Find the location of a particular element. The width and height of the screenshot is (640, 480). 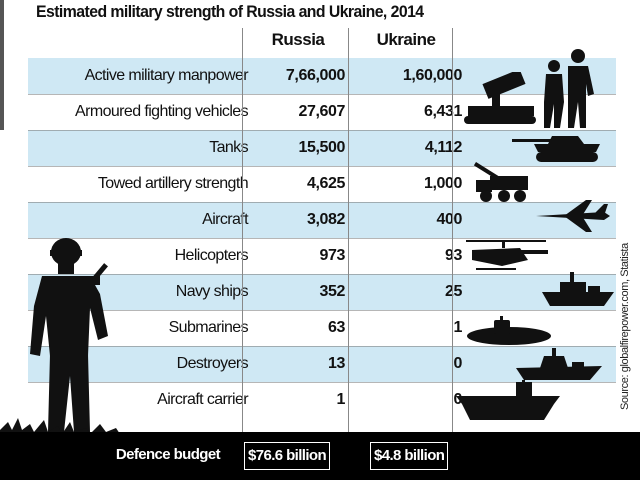

column-header-ukraine: Ukraine is located at coordinates (406, 39).